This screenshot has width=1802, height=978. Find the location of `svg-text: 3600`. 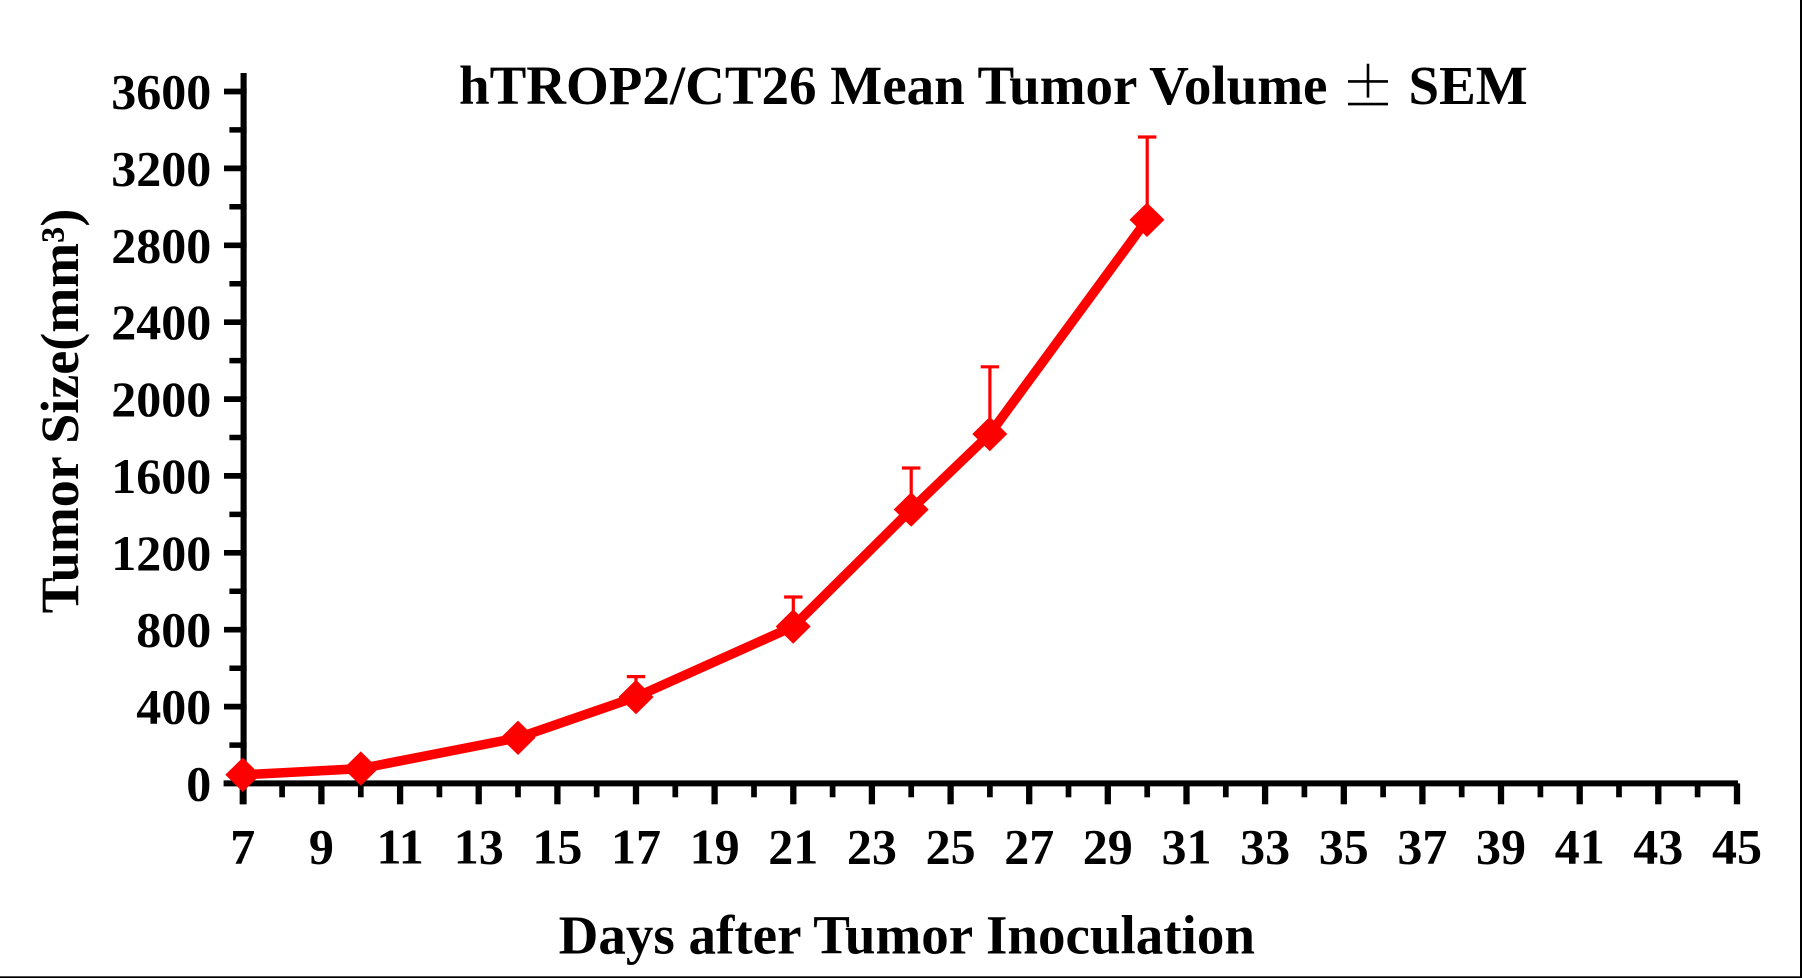

svg-text: 3600 is located at coordinates (161, 92).